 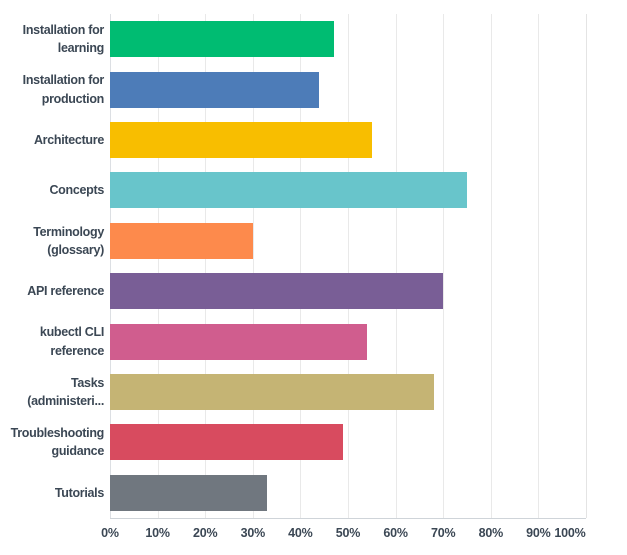 I want to click on y-label-row: Terminology (glossary), so click(x=52, y=241).